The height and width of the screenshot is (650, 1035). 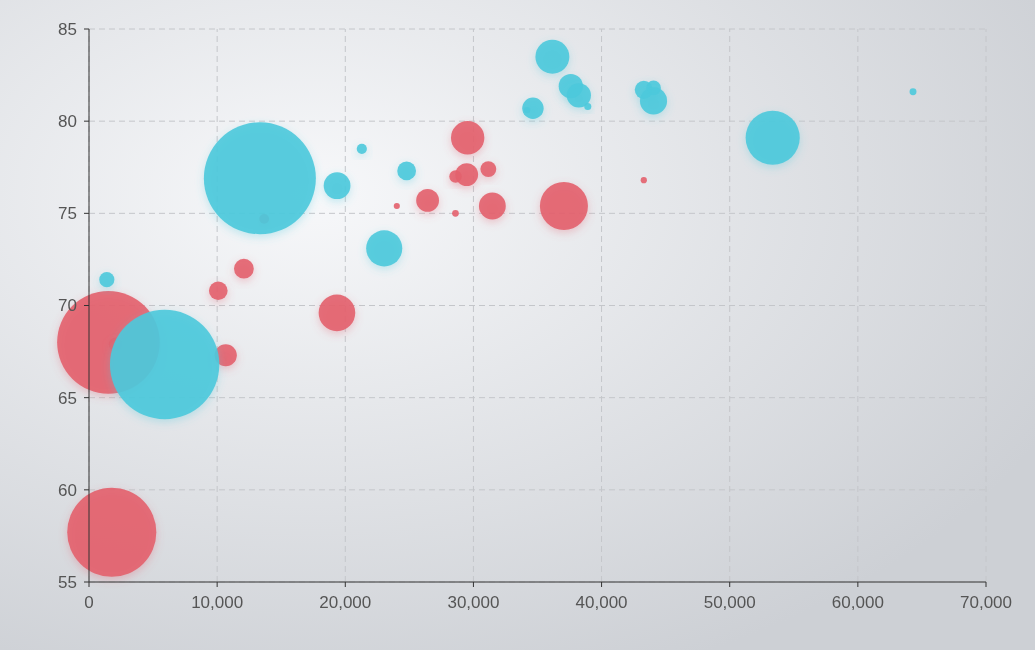 I want to click on x-tick-label: 0, so click(x=89, y=602).